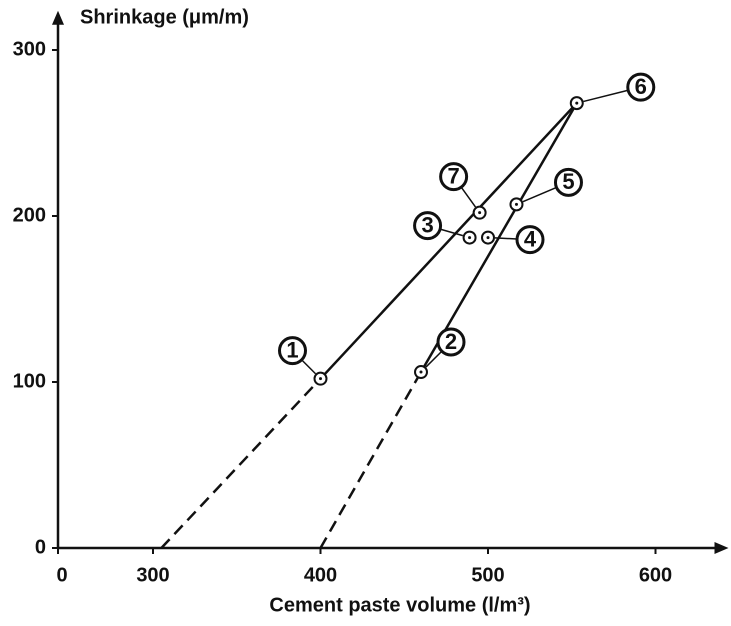 This screenshot has height=626, width=731. Describe the element at coordinates (164, 17) in the screenshot. I see `y-axis-title: Shrinkage (μm/m)` at that location.